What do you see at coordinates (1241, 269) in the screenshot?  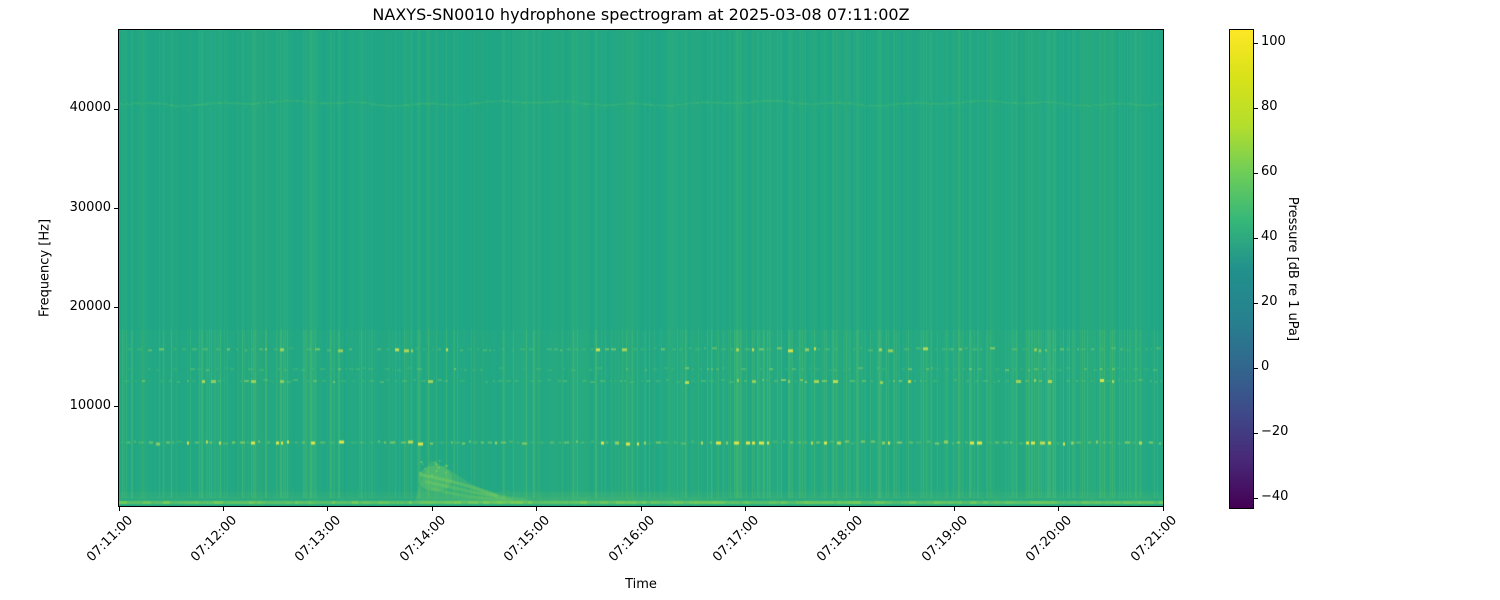 I see `colorbar` at bounding box center [1241, 269].